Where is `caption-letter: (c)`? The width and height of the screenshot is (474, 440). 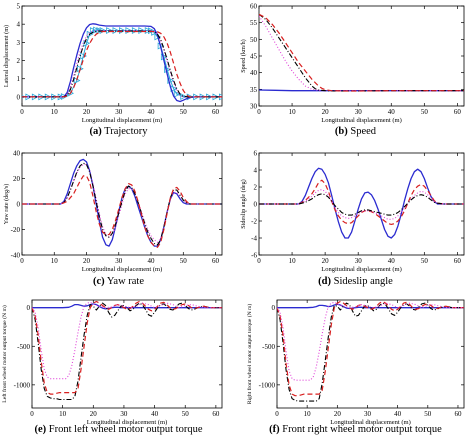 caption-letter: (c) is located at coordinates (98, 281).